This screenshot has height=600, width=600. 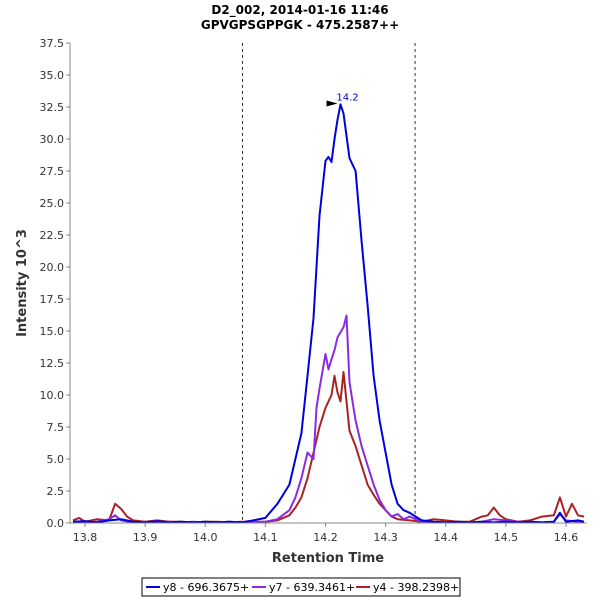 I want to click on y-axis-label: Intensity 10^3, so click(x=22, y=283).